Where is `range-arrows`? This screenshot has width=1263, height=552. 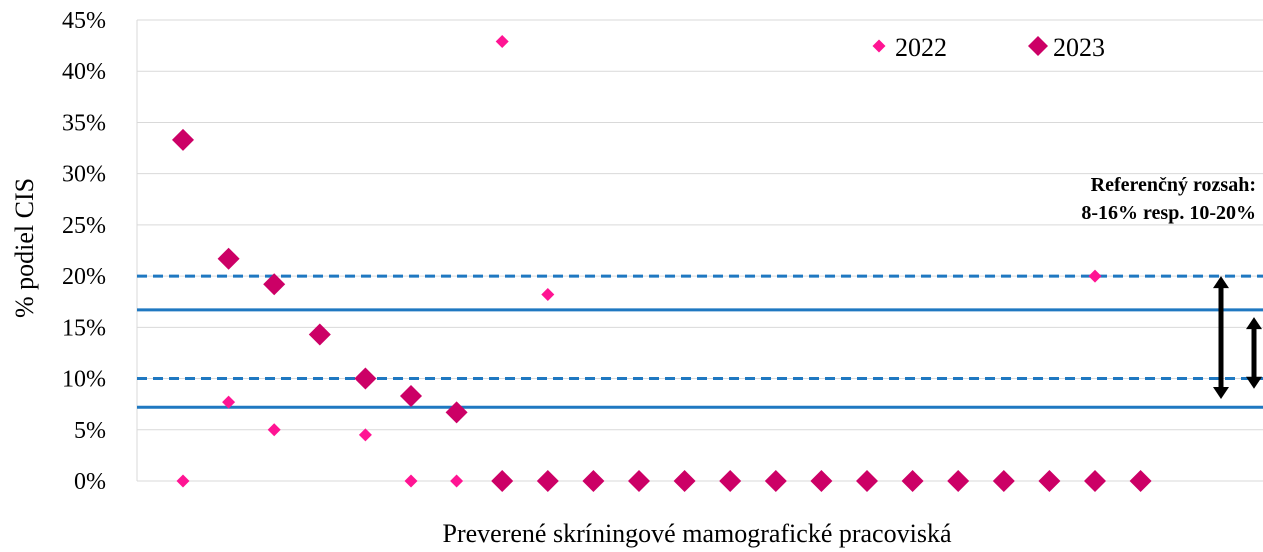 range-arrows is located at coordinates (1237, 338).